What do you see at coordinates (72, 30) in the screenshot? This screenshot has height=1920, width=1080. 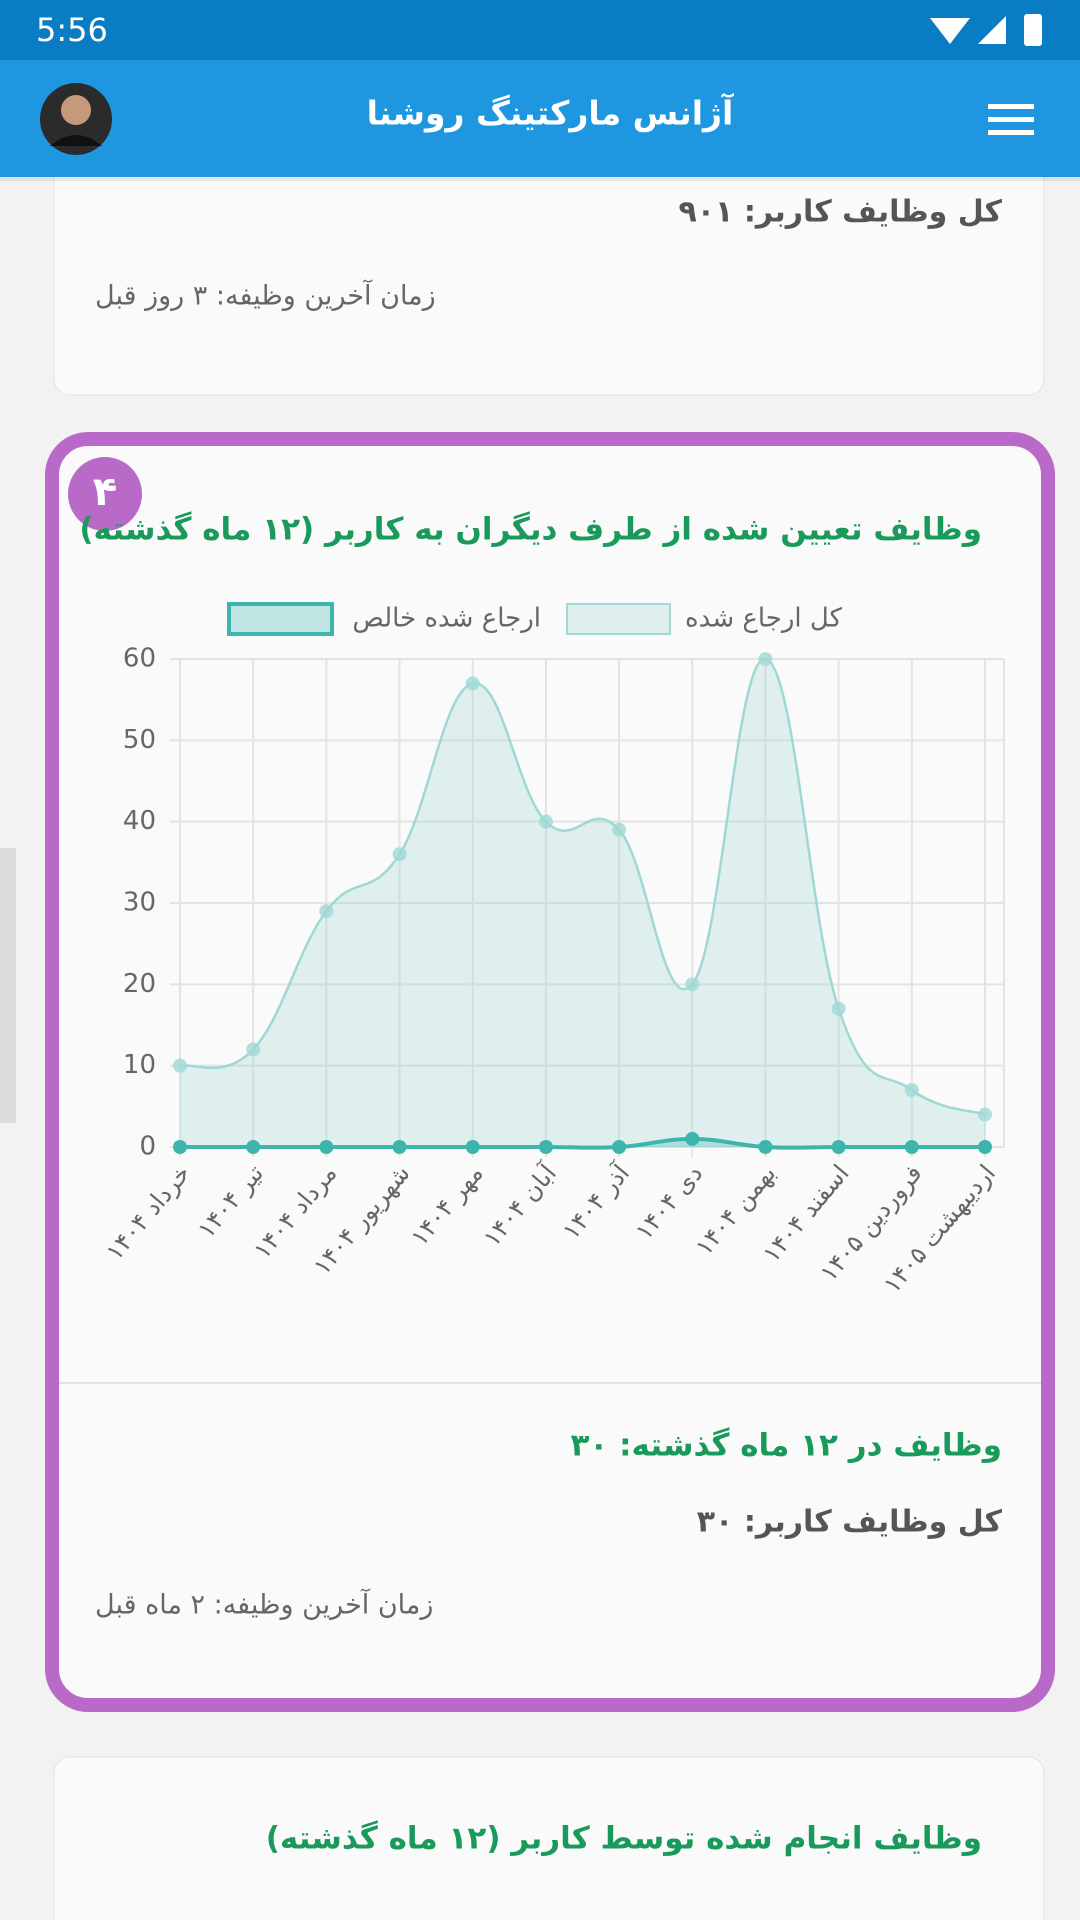 I see `status-time: 5:56` at bounding box center [72, 30].